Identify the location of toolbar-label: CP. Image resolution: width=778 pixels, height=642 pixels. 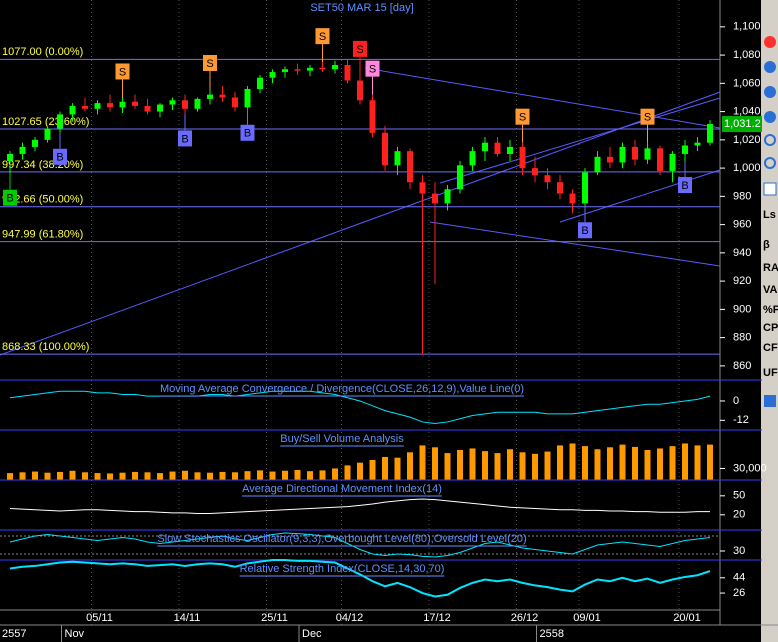
(770, 328).